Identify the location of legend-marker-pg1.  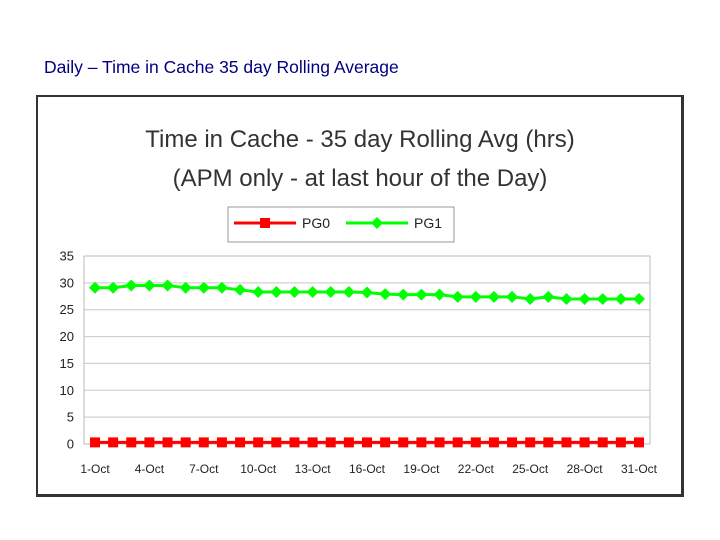
(377, 223).